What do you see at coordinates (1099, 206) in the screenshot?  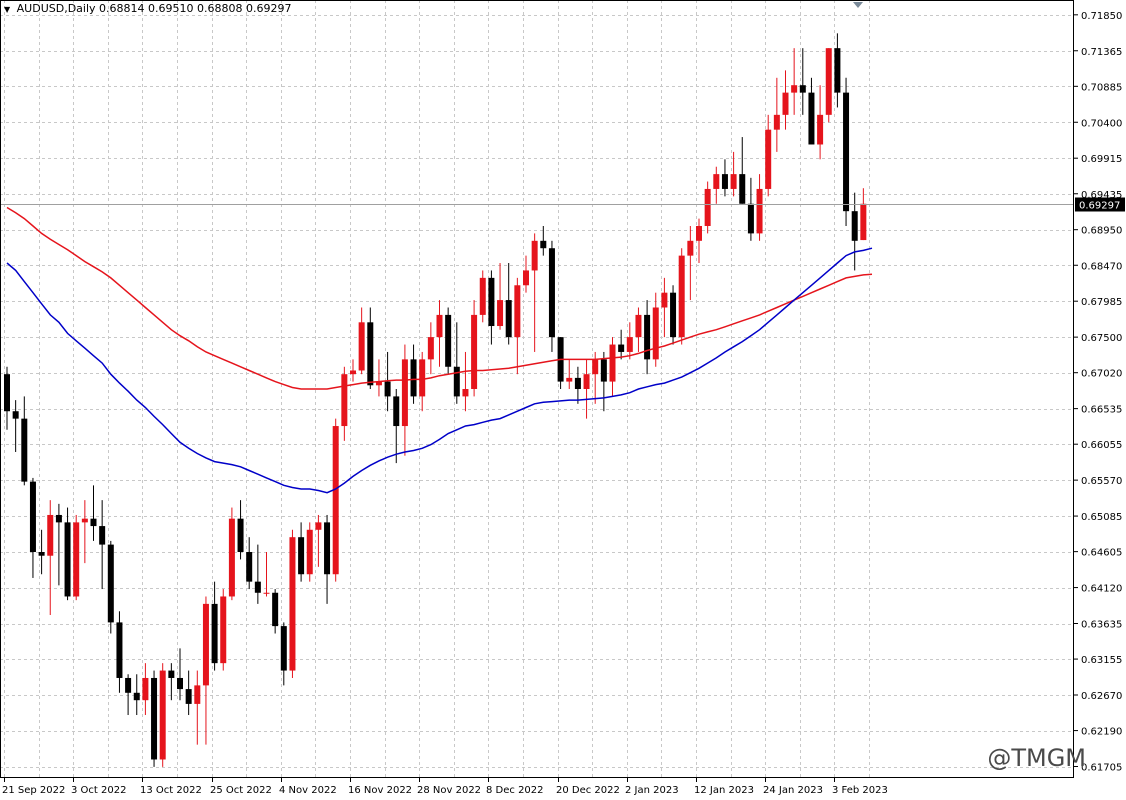 I see `price-tag-label: 0.69297` at bounding box center [1099, 206].